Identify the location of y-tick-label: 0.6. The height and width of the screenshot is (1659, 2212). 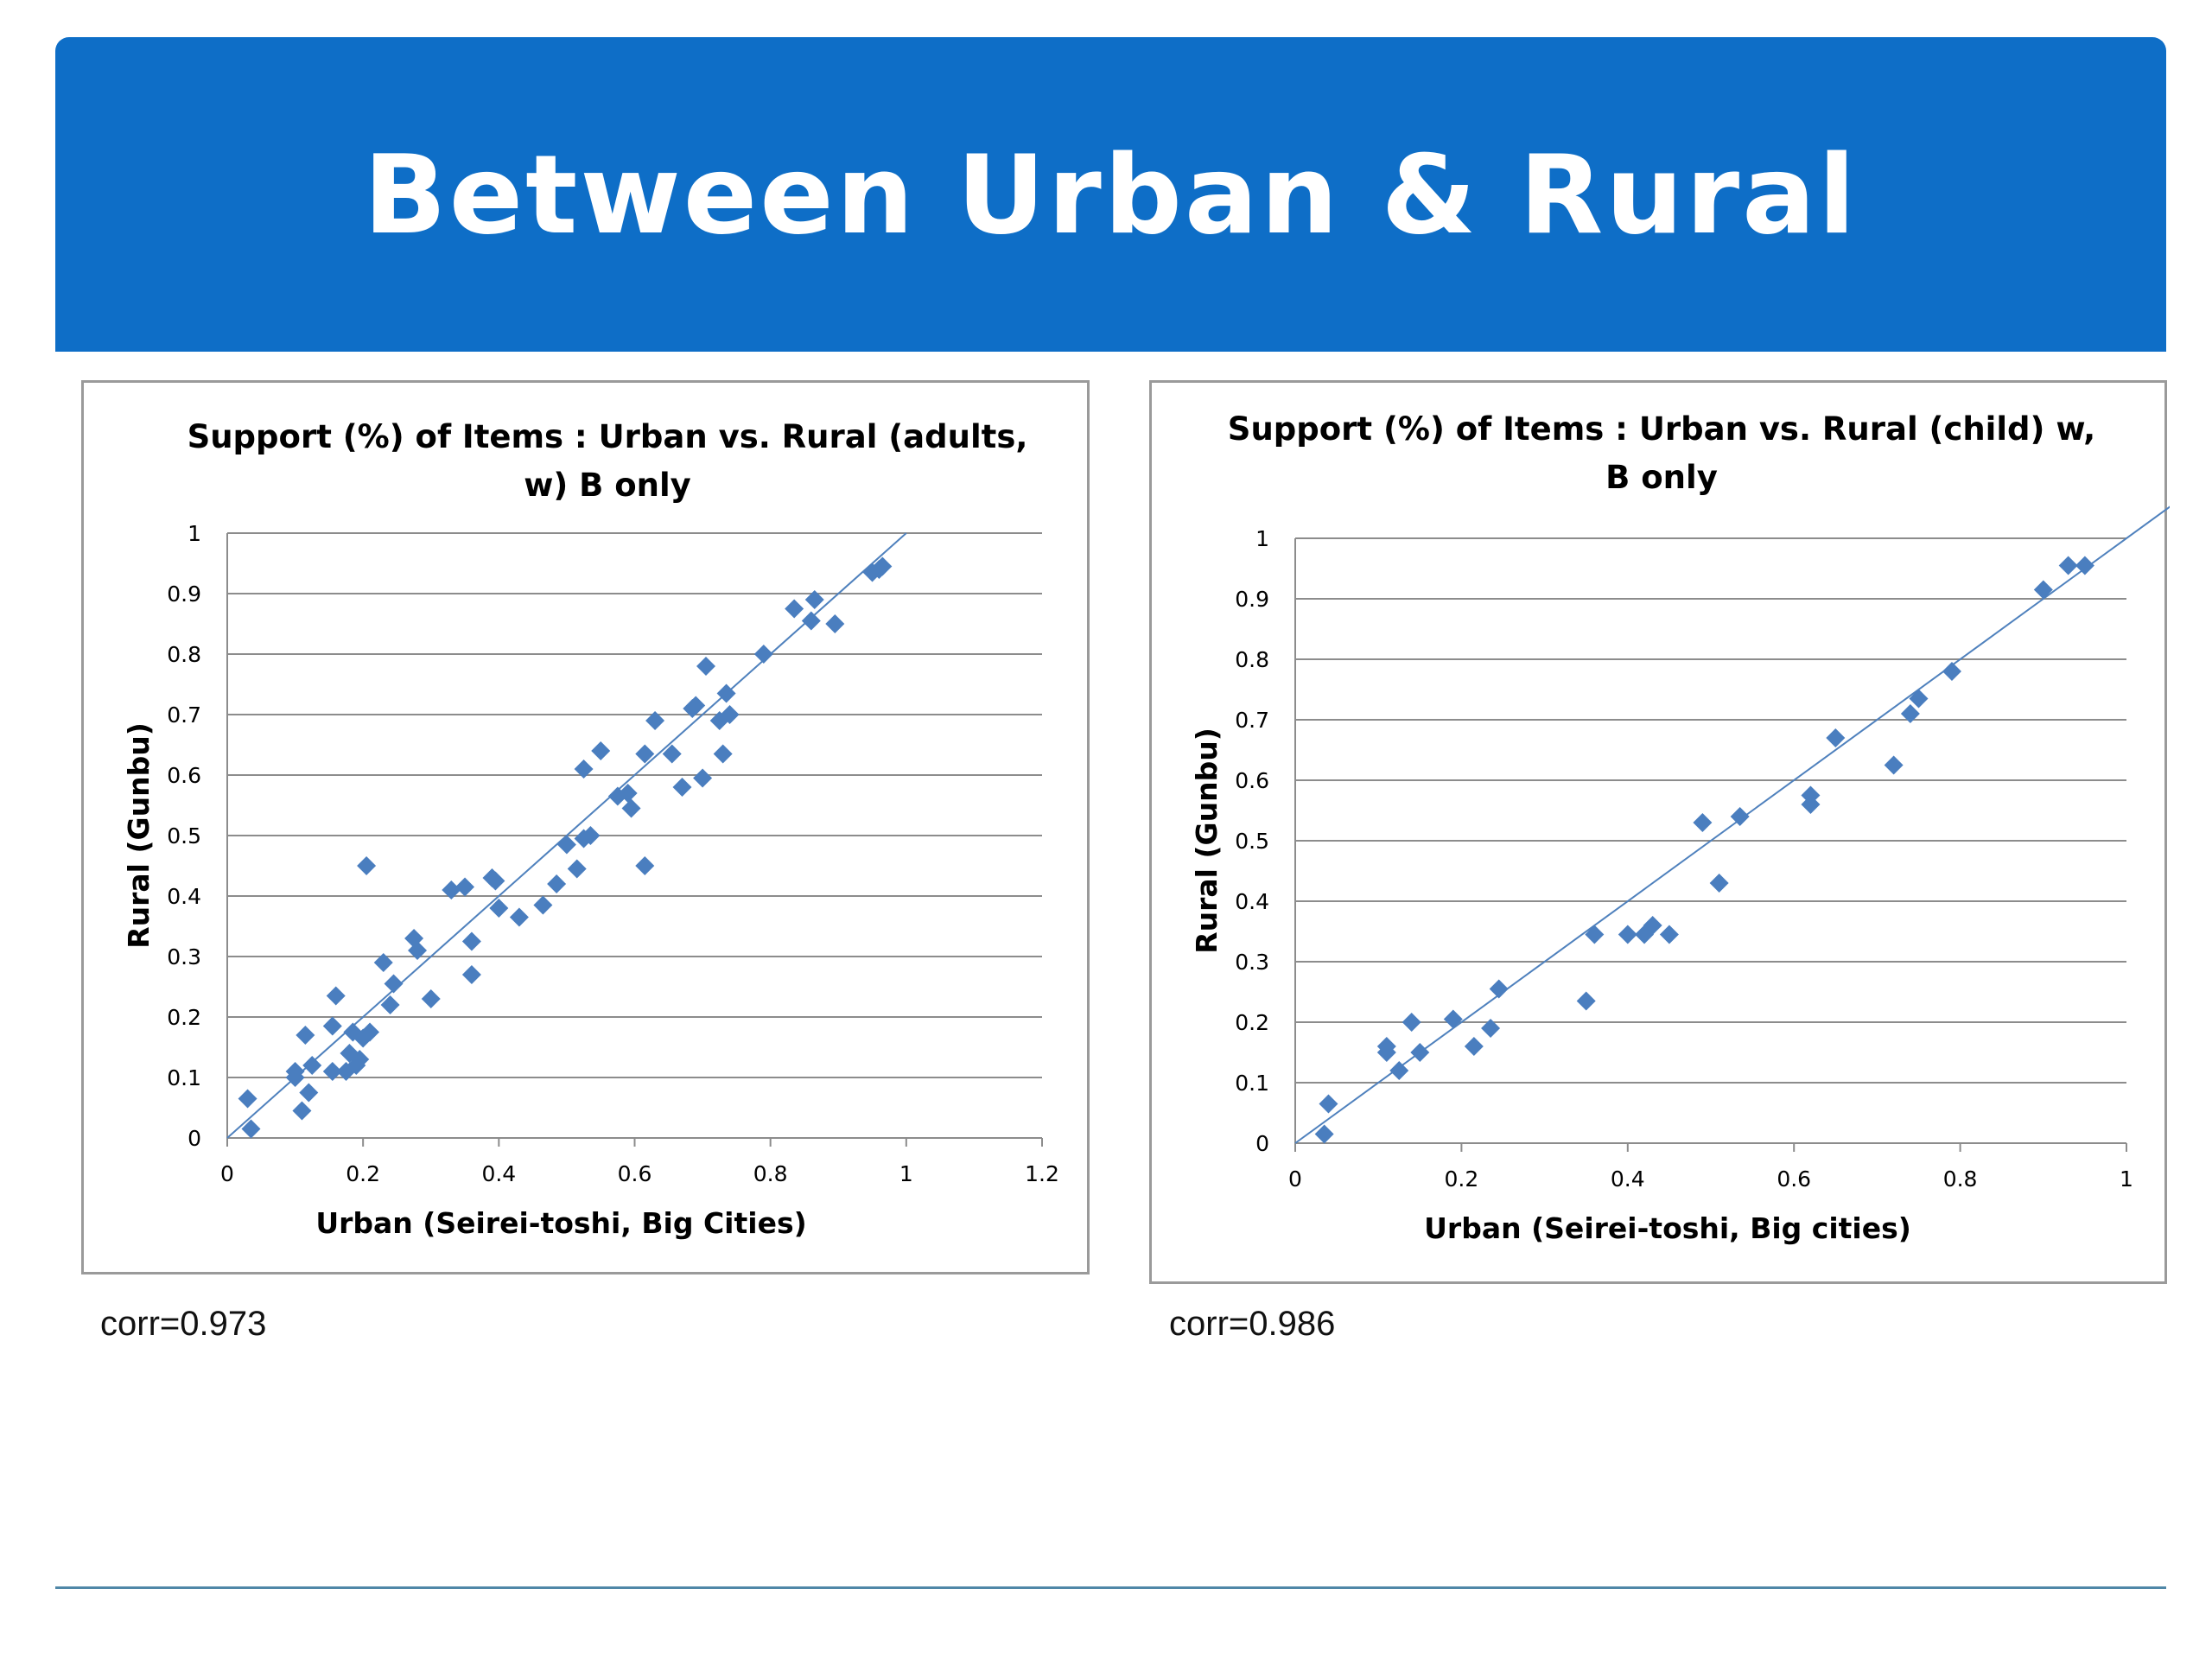
(1252, 780).